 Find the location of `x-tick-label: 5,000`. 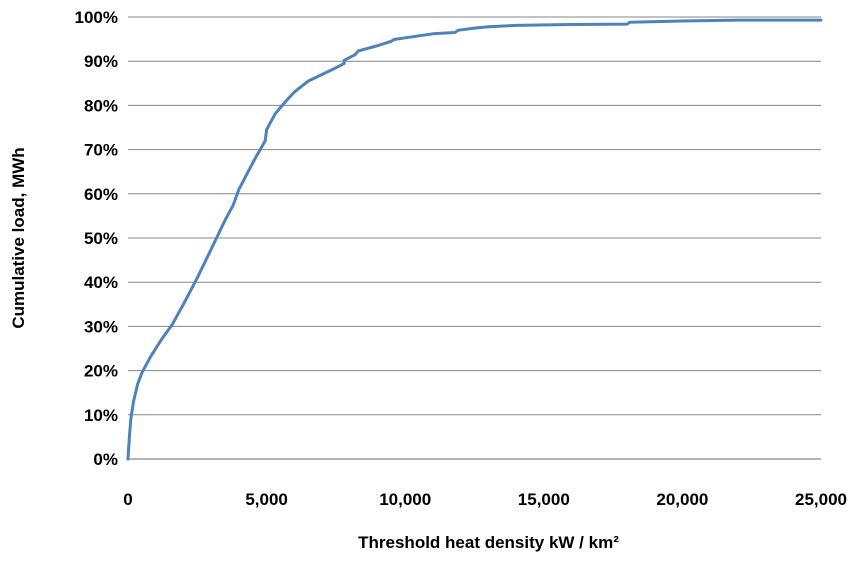

x-tick-label: 5,000 is located at coordinates (266, 499).